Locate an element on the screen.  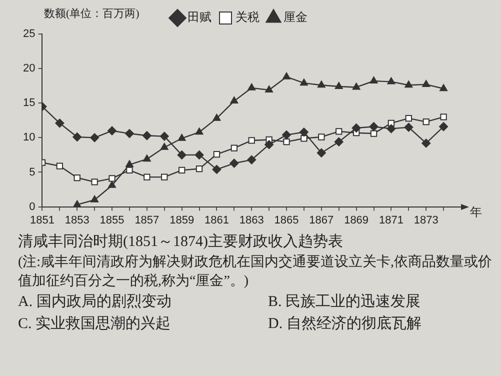
y-tick-label: 5 is located at coordinates (32, 172).